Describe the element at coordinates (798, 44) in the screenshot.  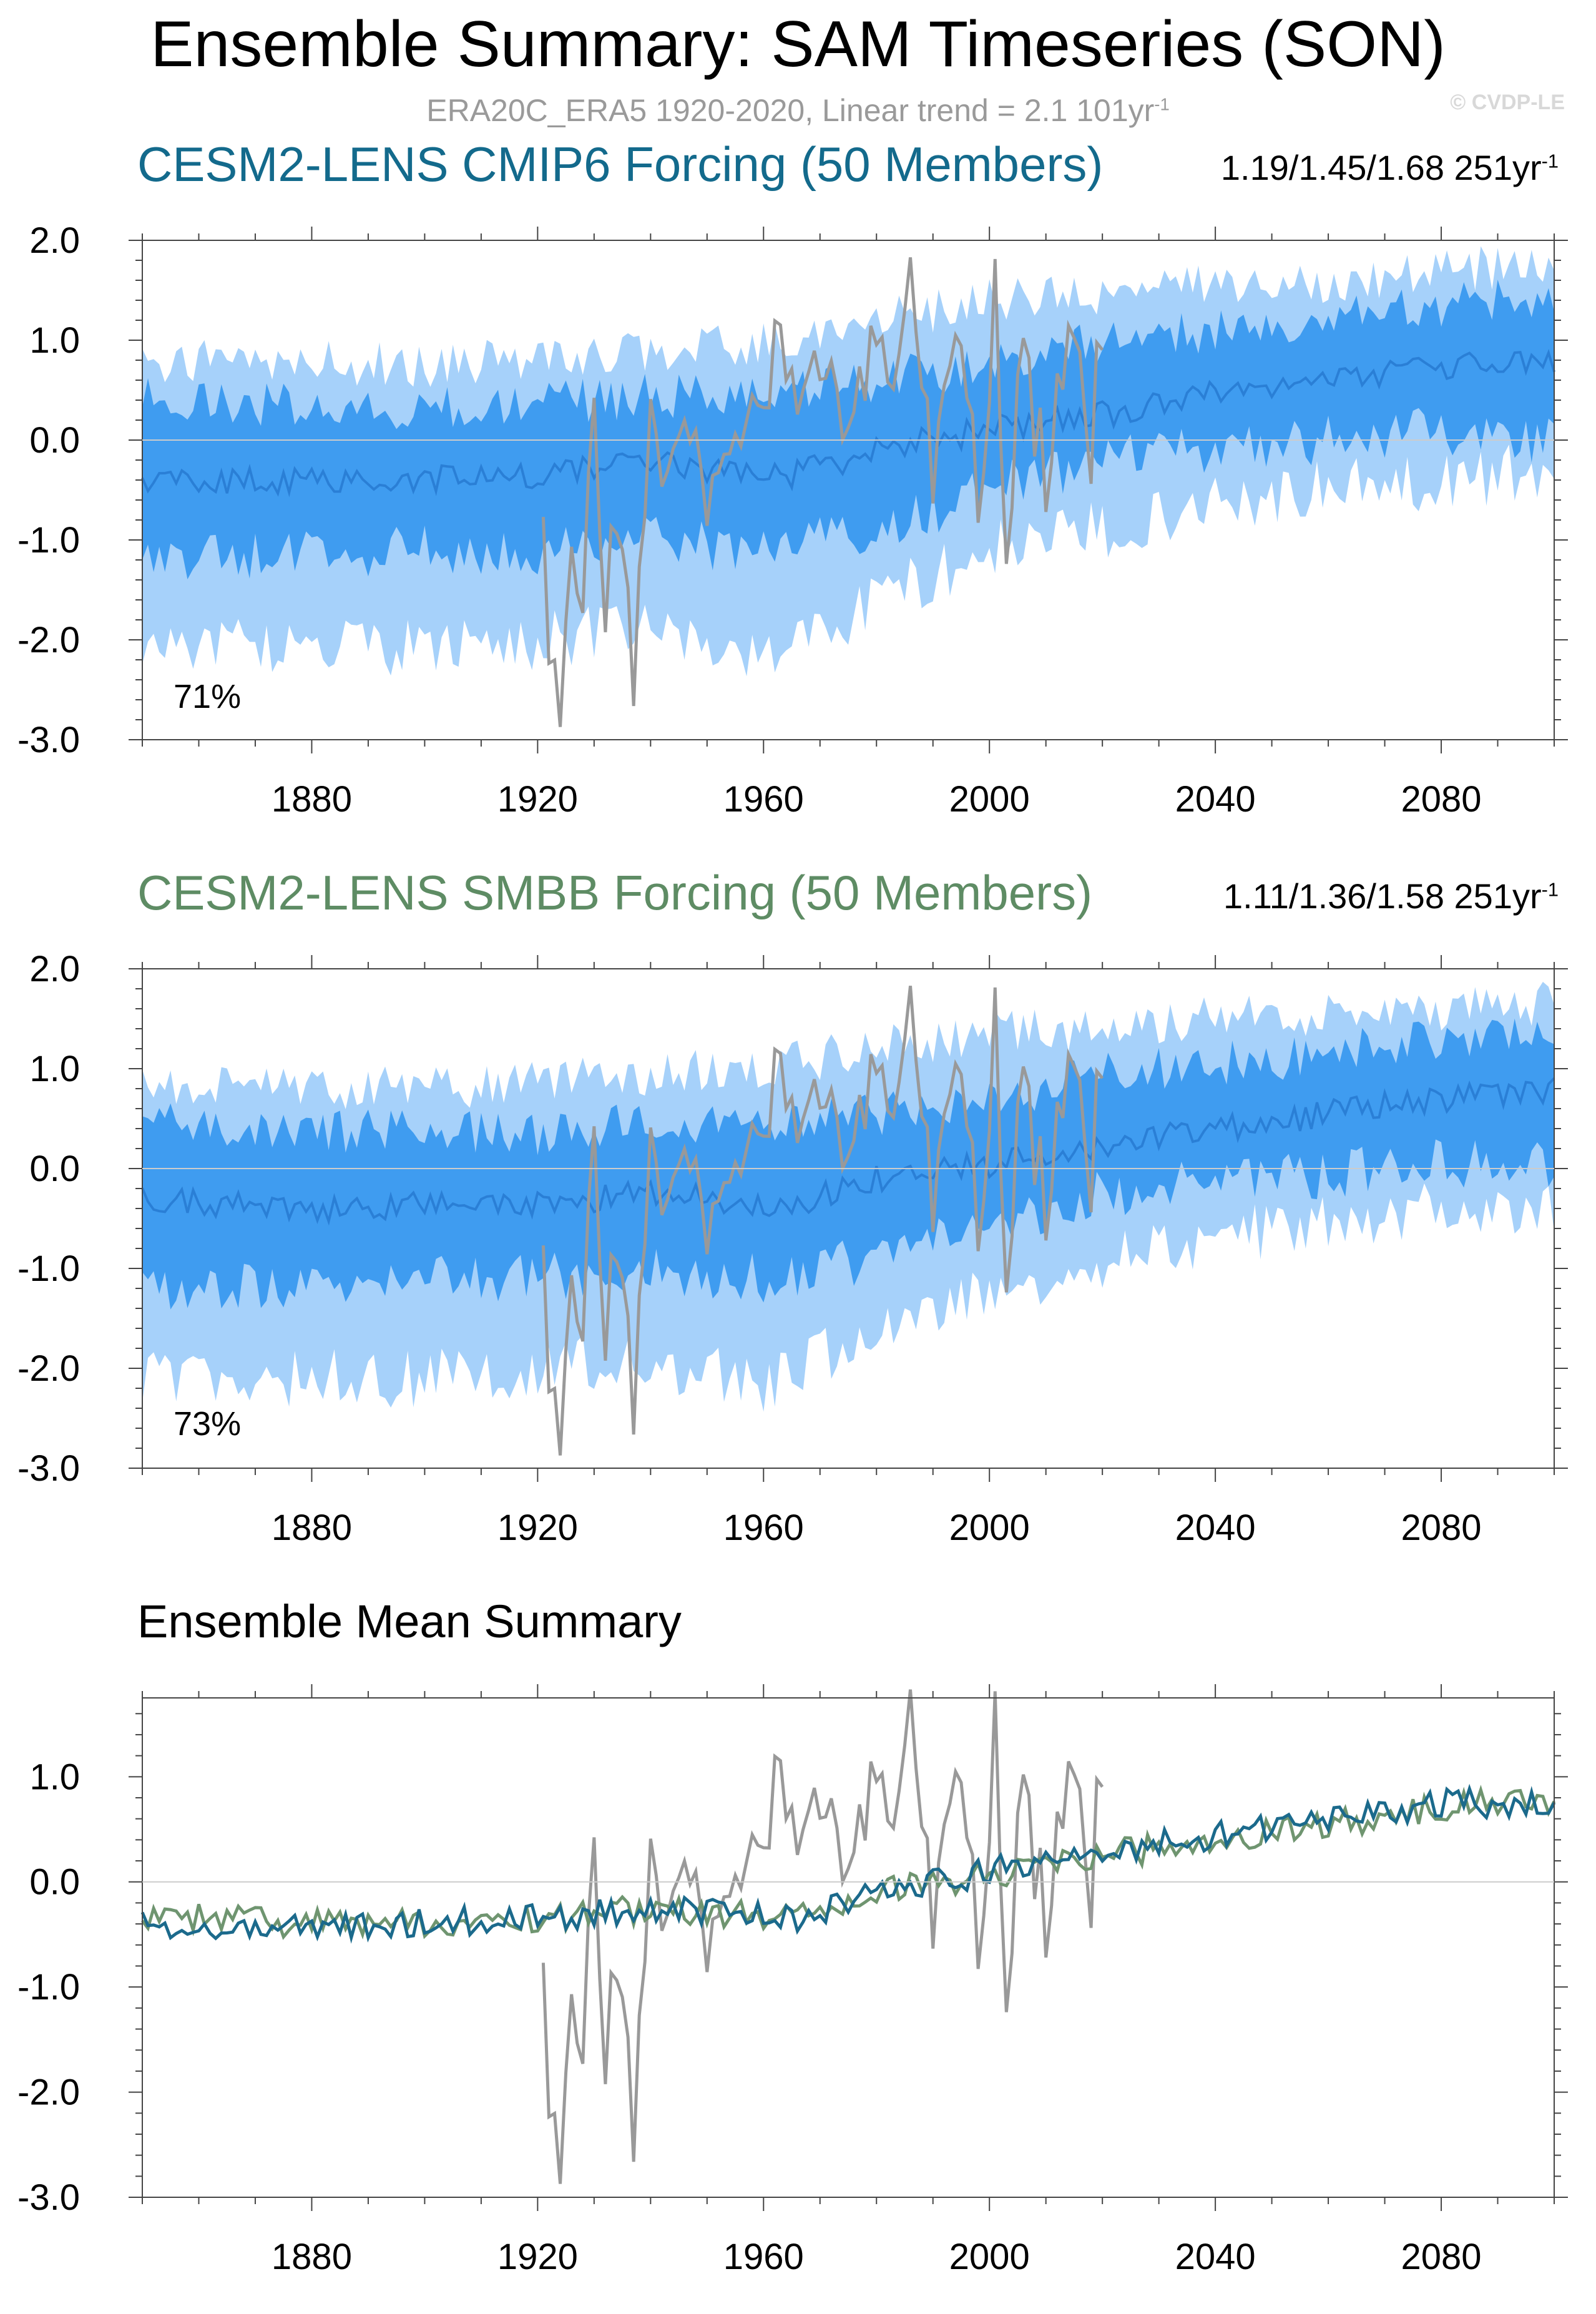
I see `main-title: Ensemble Summary: SAM Timeseries (SON)` at that location.